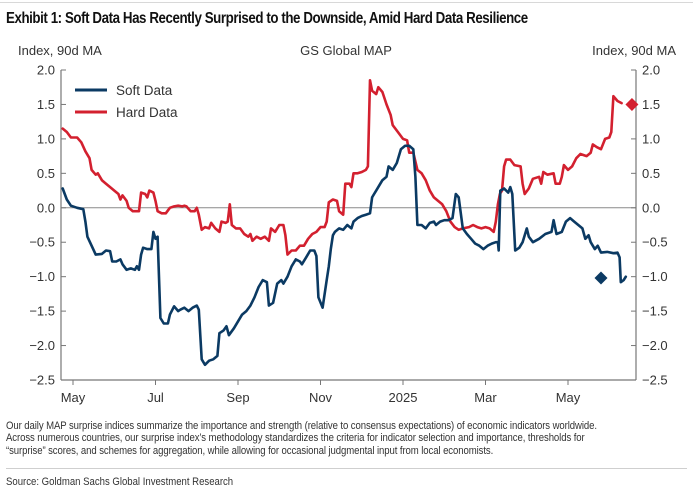 The height and width of the screenshot is (500, 693). I want to click on top-rule, so click(346, 2).